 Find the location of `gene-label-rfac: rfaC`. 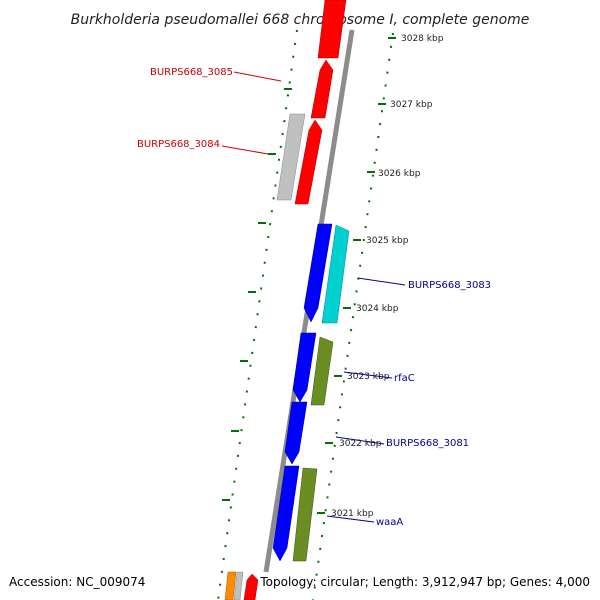

gene-label-rfac: rfaC is located at coordinates (404, 378).